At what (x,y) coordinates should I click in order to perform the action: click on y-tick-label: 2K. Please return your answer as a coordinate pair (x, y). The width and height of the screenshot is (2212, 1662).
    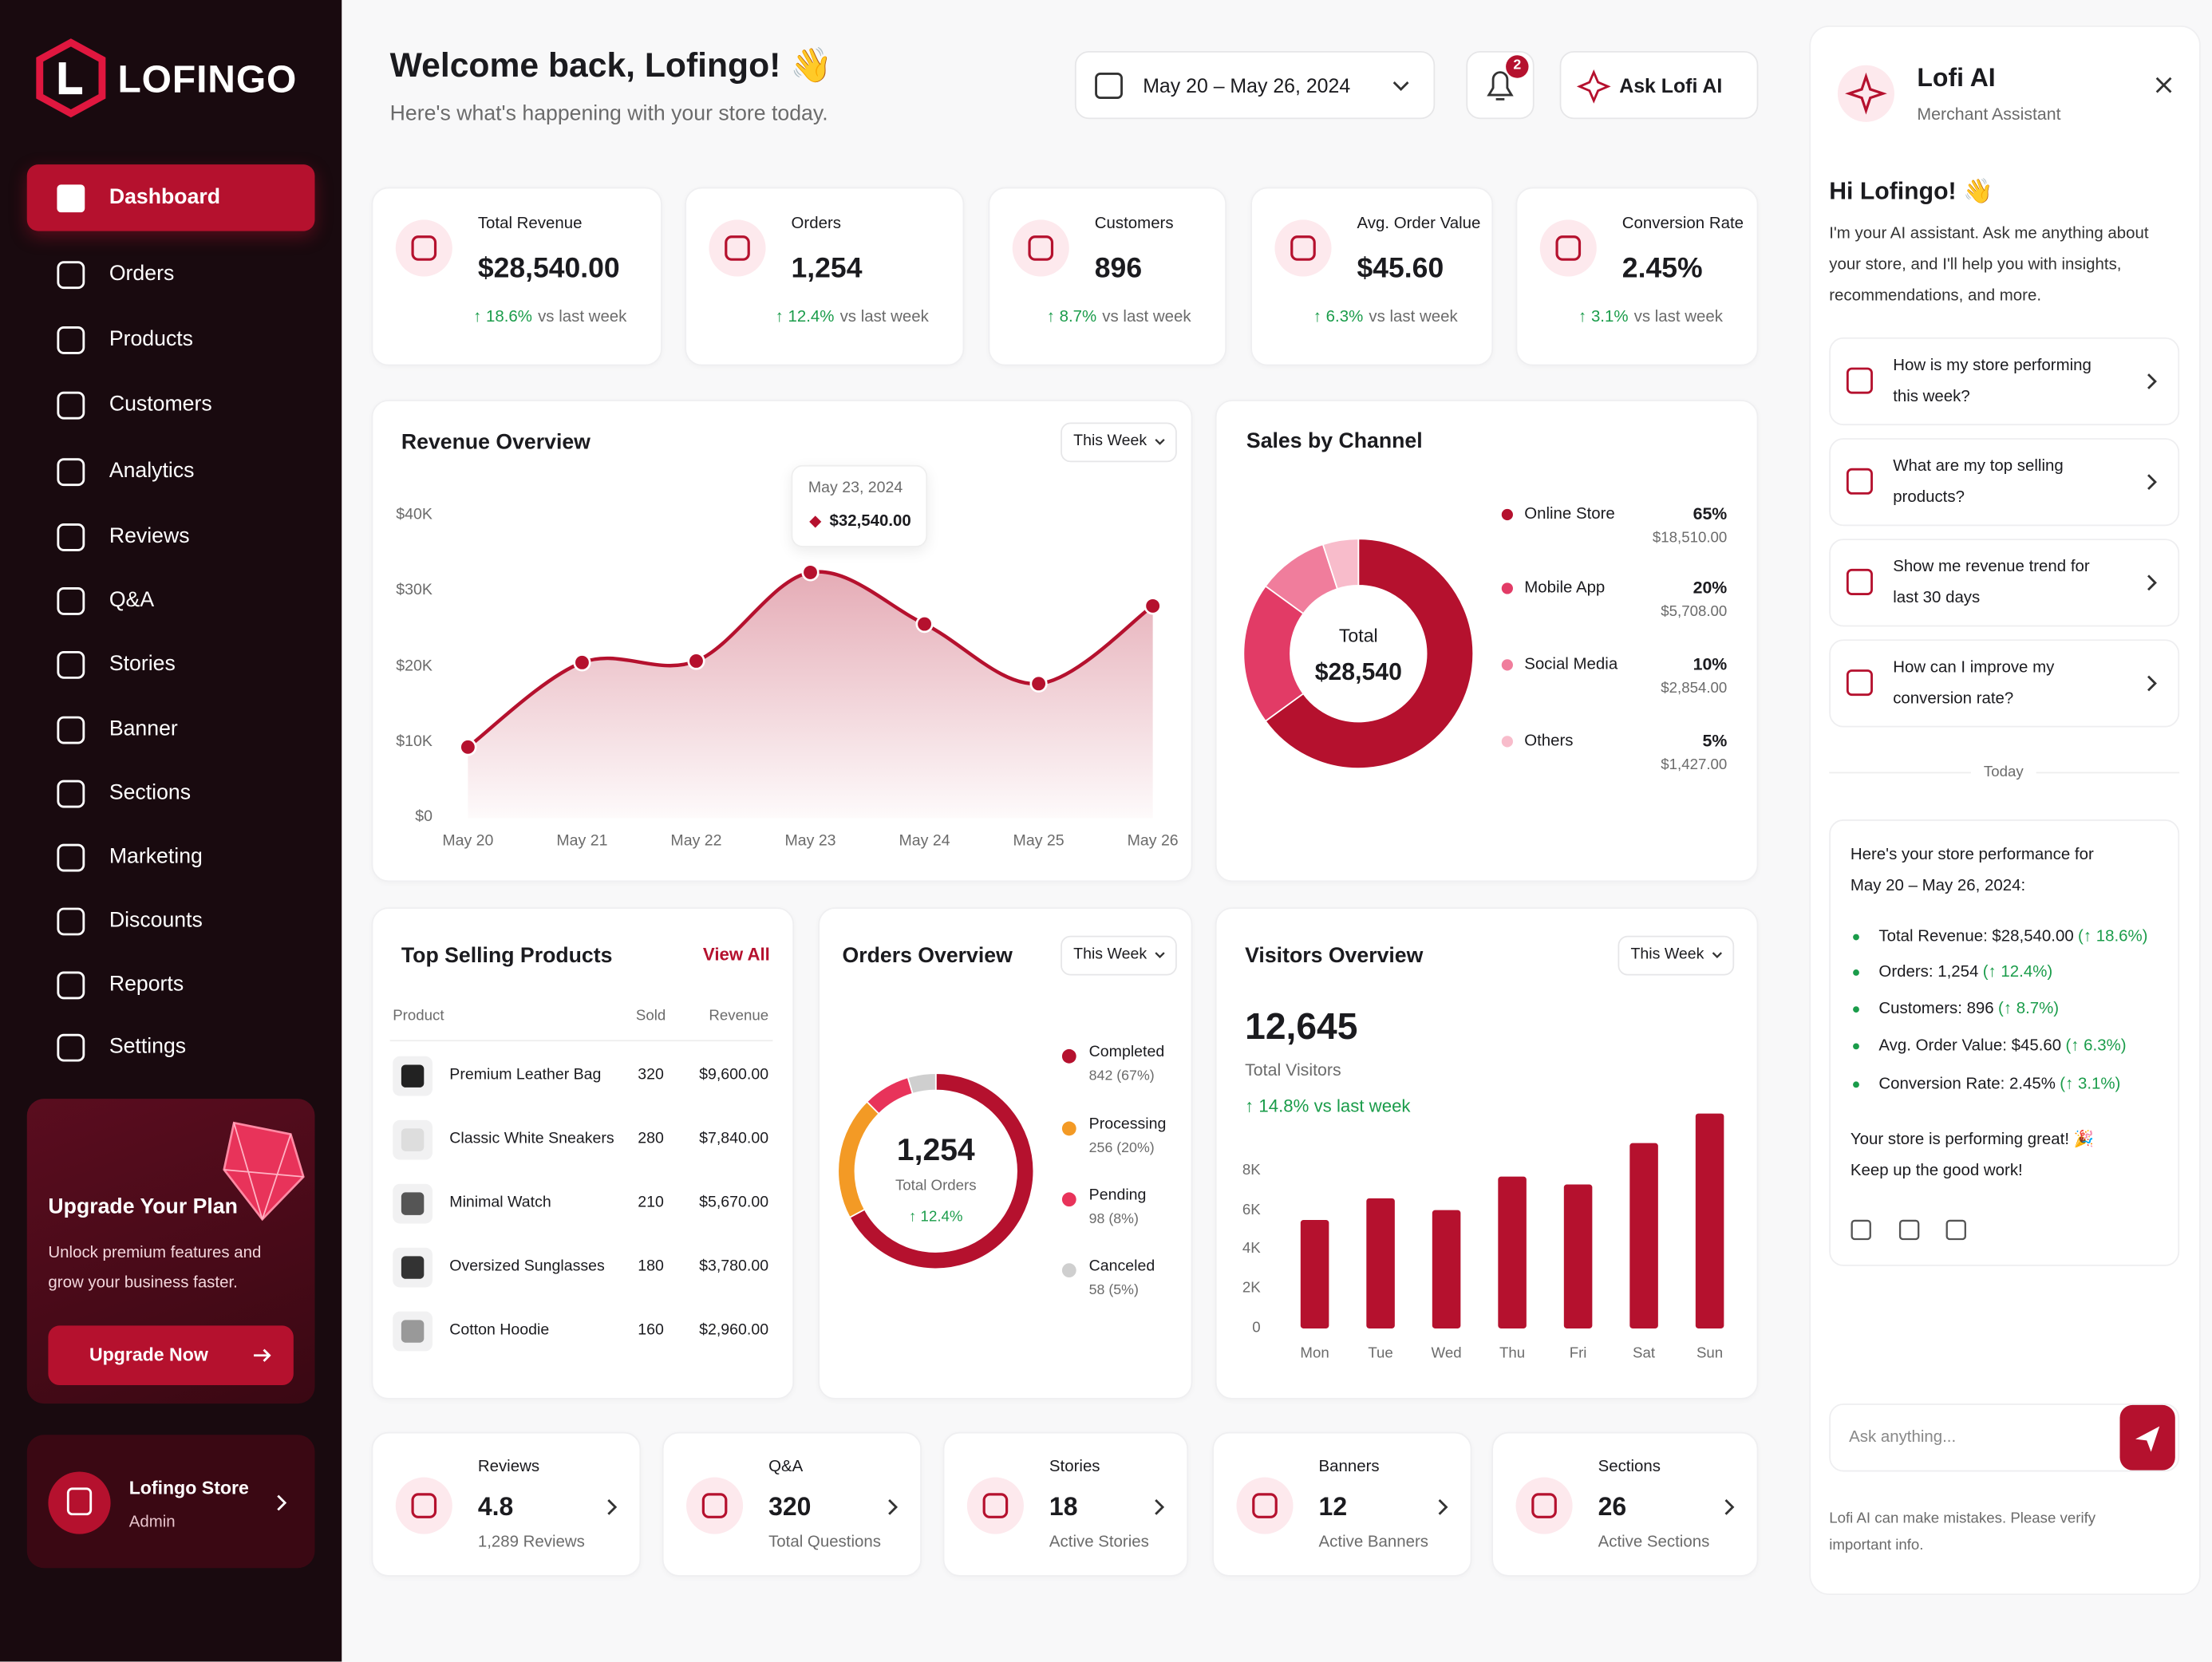
    Looking at the image, I should click on (1251, 1288).